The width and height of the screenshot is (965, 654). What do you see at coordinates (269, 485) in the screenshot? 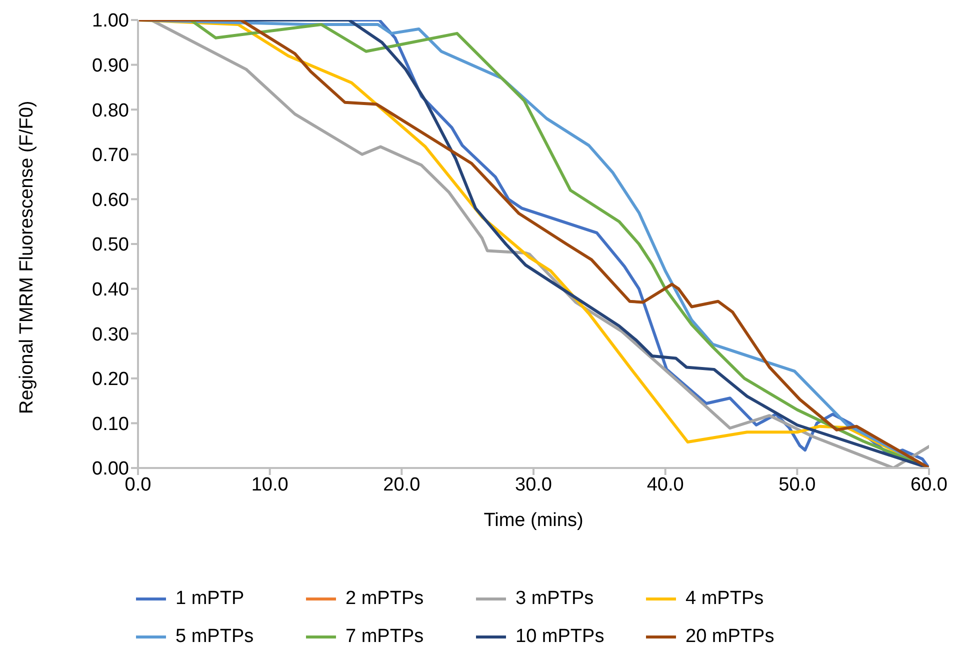
I see `x-tick-label: 10.0` at bounding box center [269, 485].